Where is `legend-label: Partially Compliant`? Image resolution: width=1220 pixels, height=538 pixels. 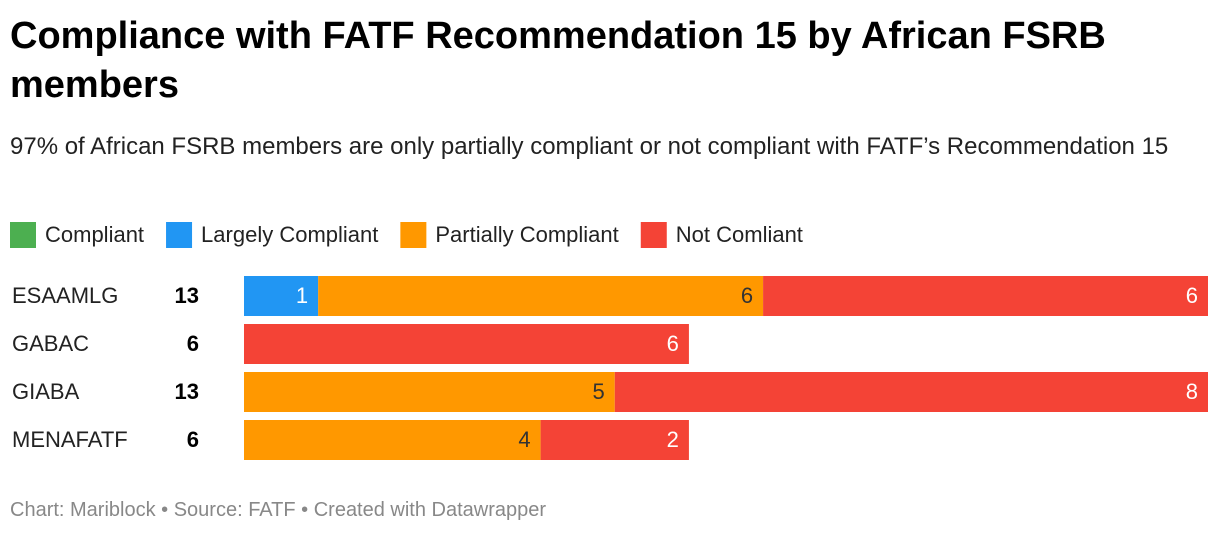
legend-label: Partially Compliant is located at coordinates (526, 234).